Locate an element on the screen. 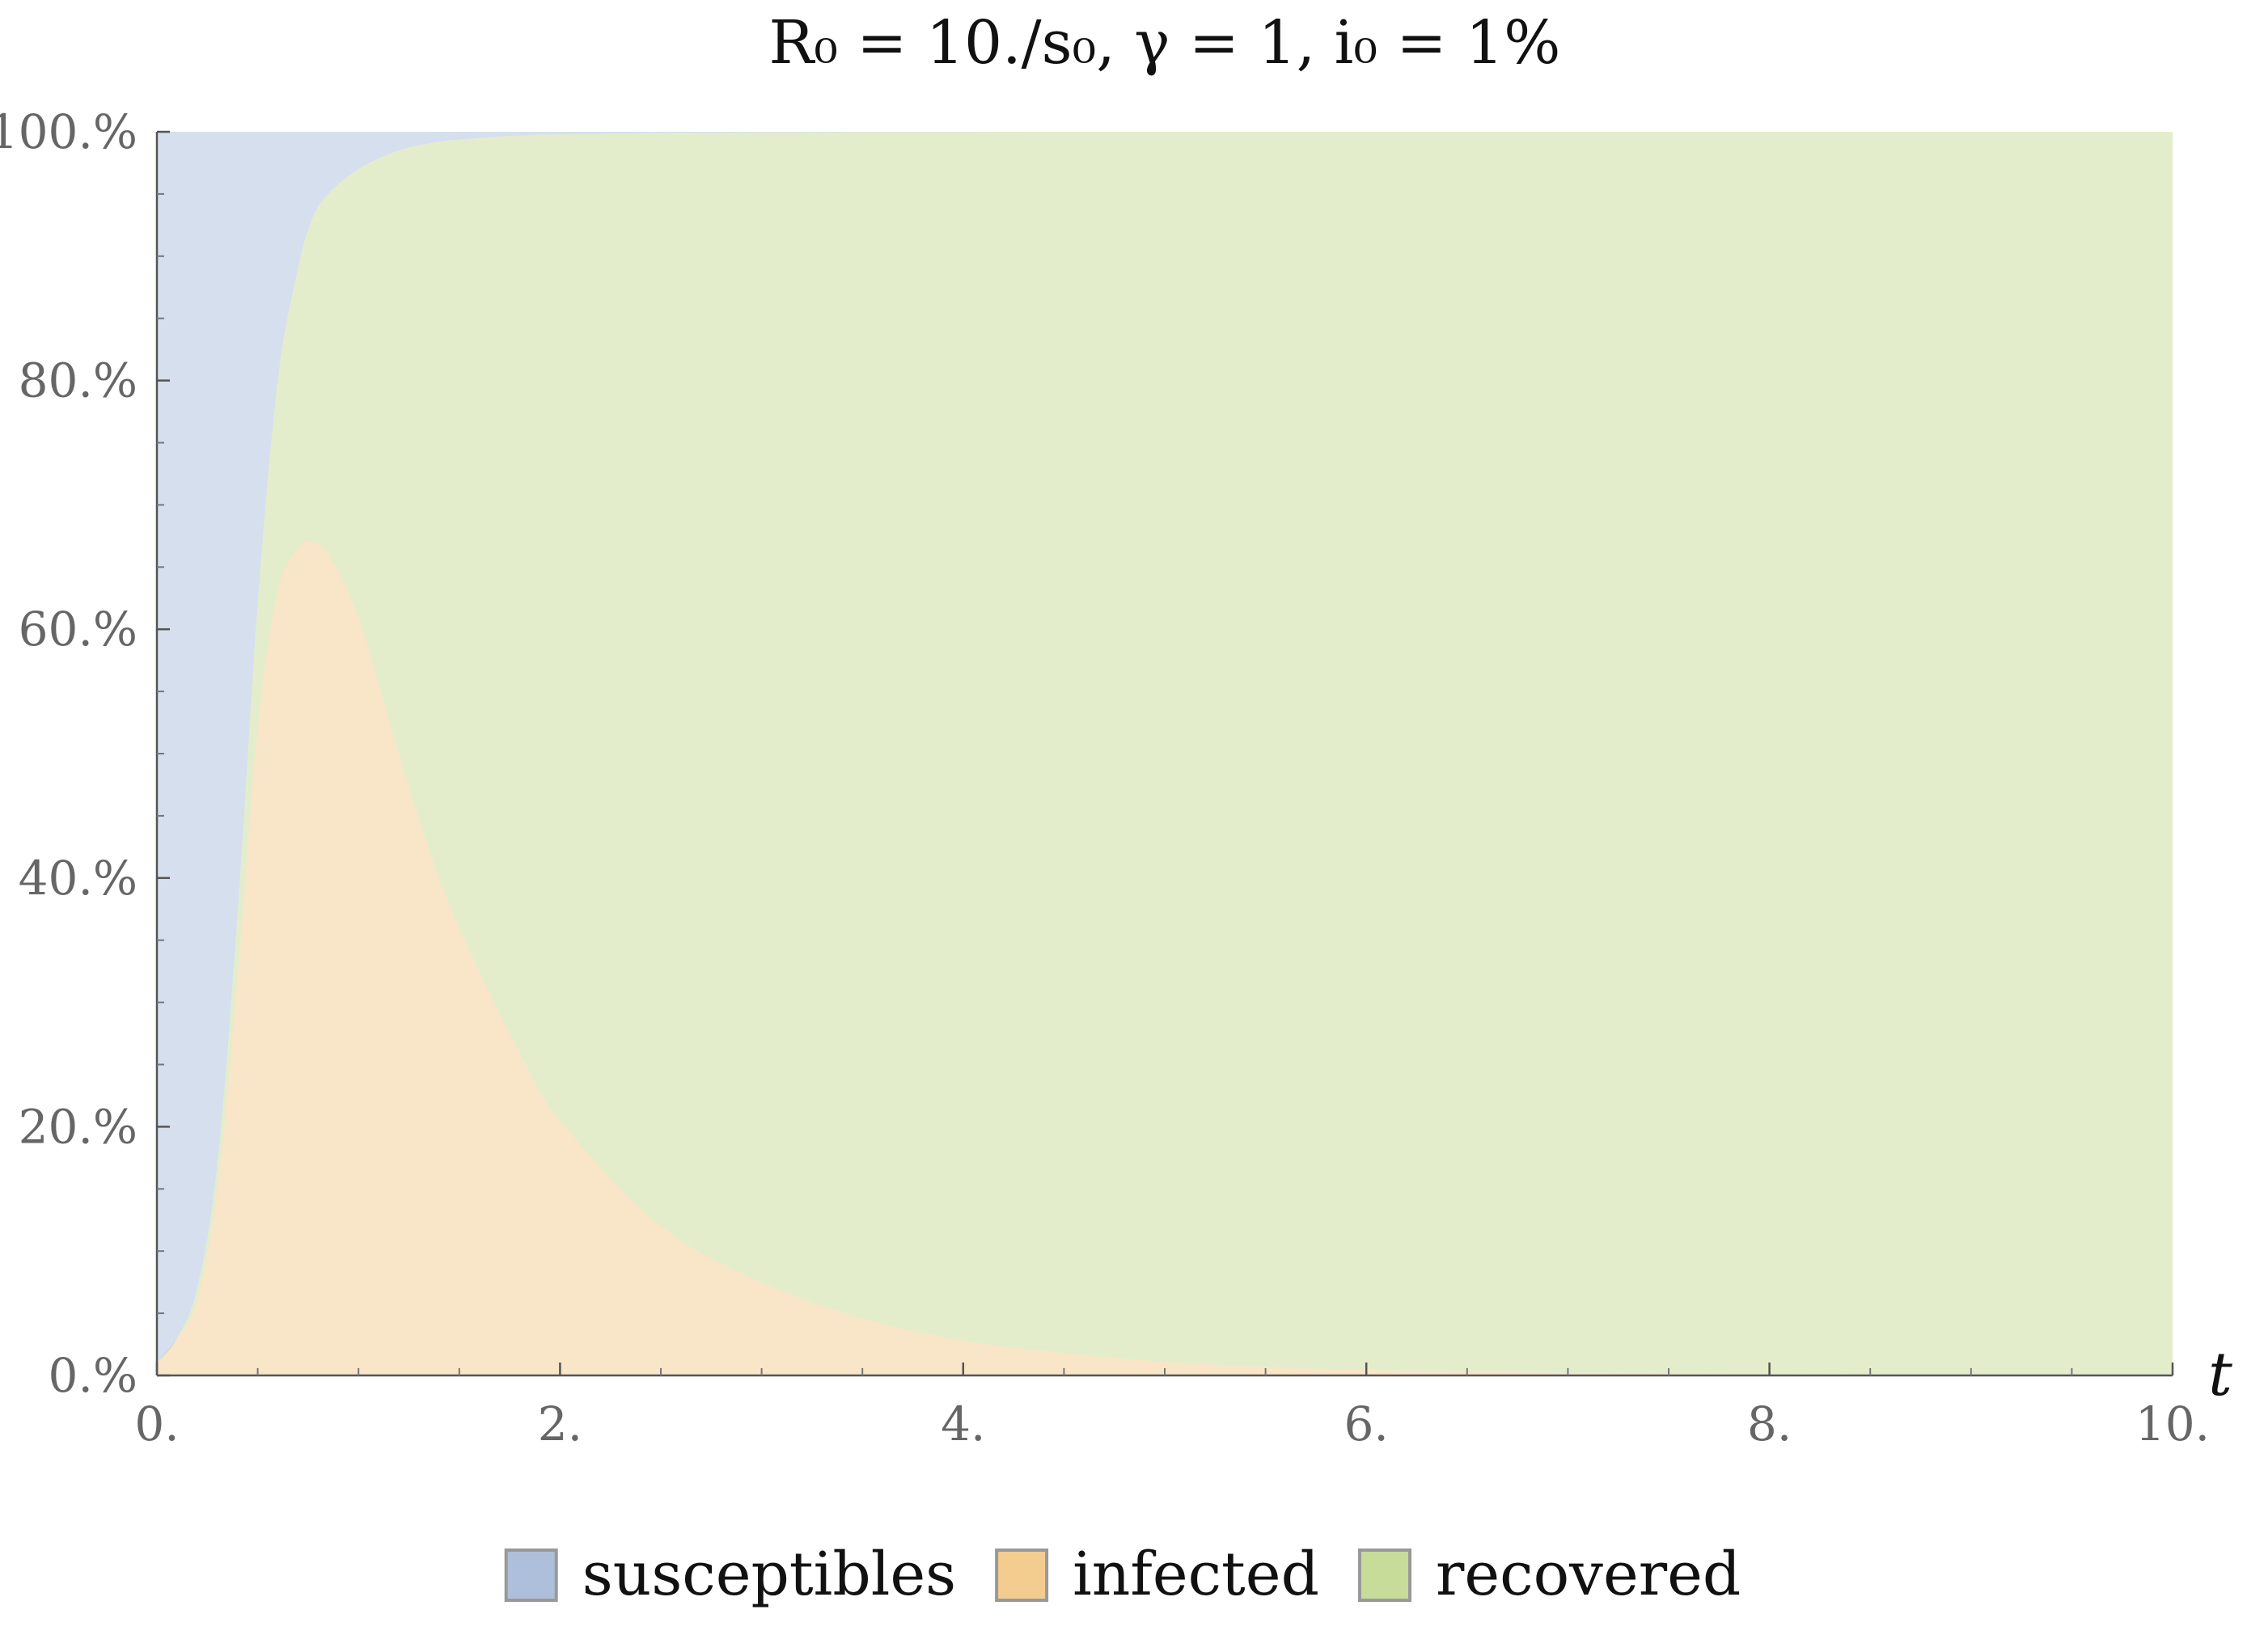  legend-item-recovered: recovered is located at coordinates (1549, 1574).